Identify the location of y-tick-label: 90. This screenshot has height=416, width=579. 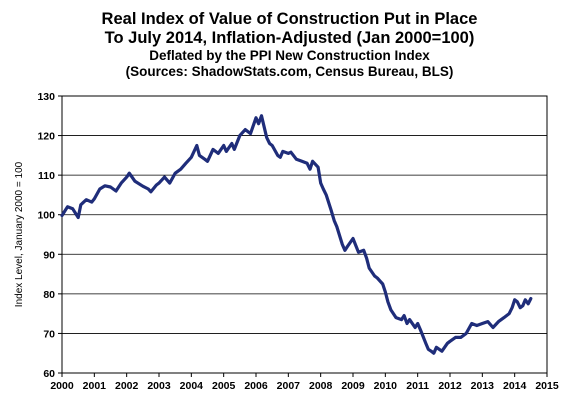
(49, 255).